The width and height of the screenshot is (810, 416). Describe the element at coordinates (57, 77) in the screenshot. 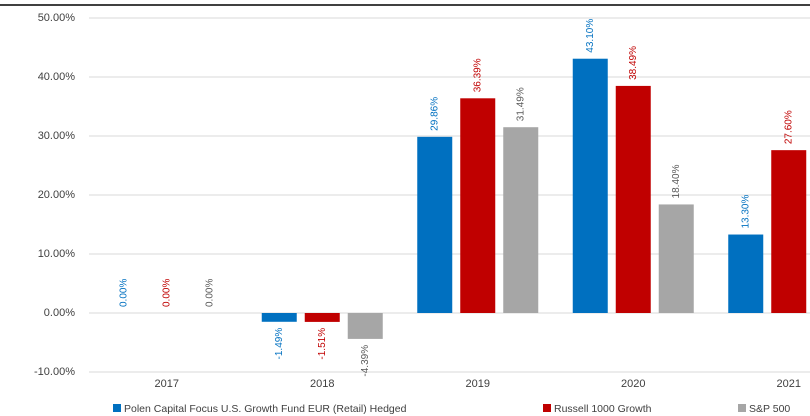

I see `y-tick-label: 40.00%` at that location.